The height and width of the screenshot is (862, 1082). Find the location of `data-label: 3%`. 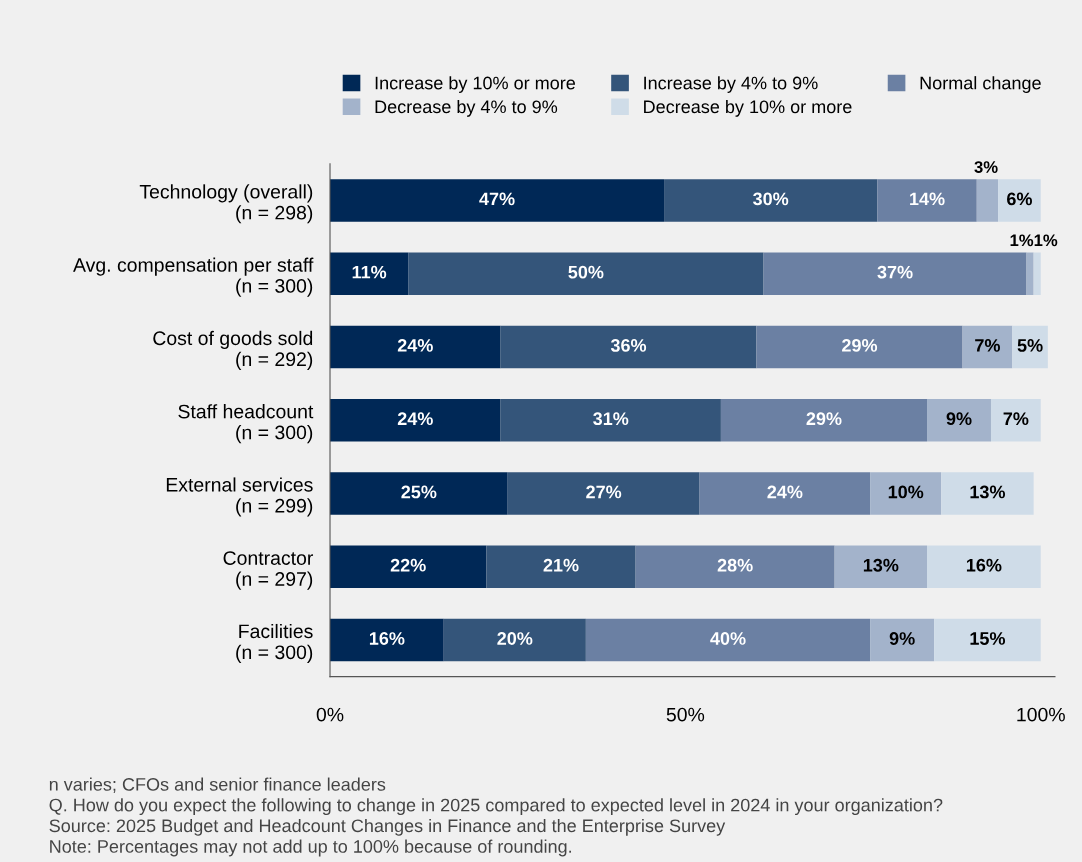

data-label: 3% is located at coordinates (986, 167).